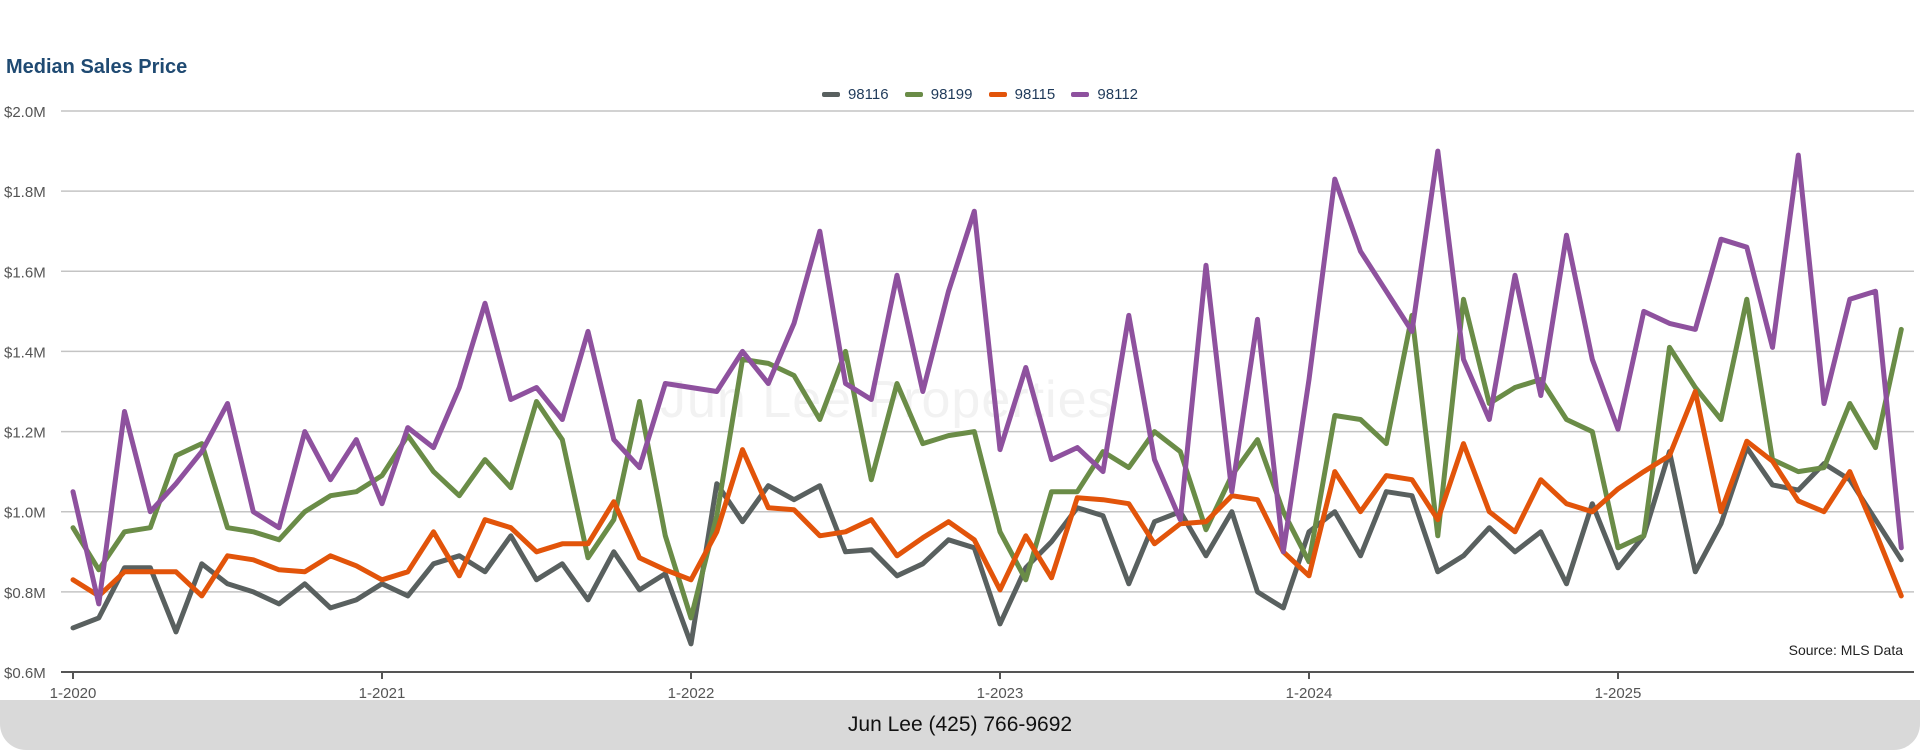 The height and width of the screenshot is (750, 1920). Describe the element at coordinates (25, 112) in the screenshot. I see `y-tick-label: $2.0M` at that location.